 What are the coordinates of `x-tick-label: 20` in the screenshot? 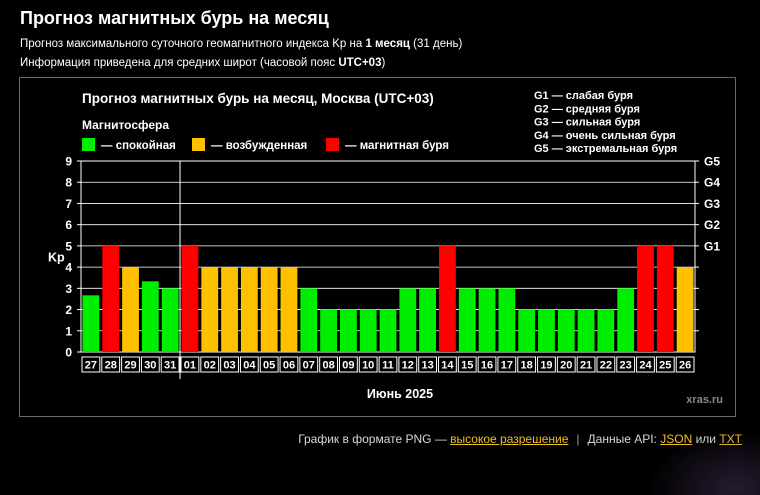 It's located at (566, 366).